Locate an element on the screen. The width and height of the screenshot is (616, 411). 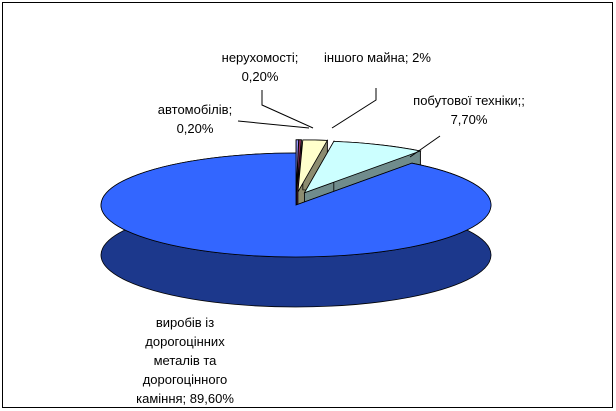
label-value: 7,70% is located at coordinates (469, 119).